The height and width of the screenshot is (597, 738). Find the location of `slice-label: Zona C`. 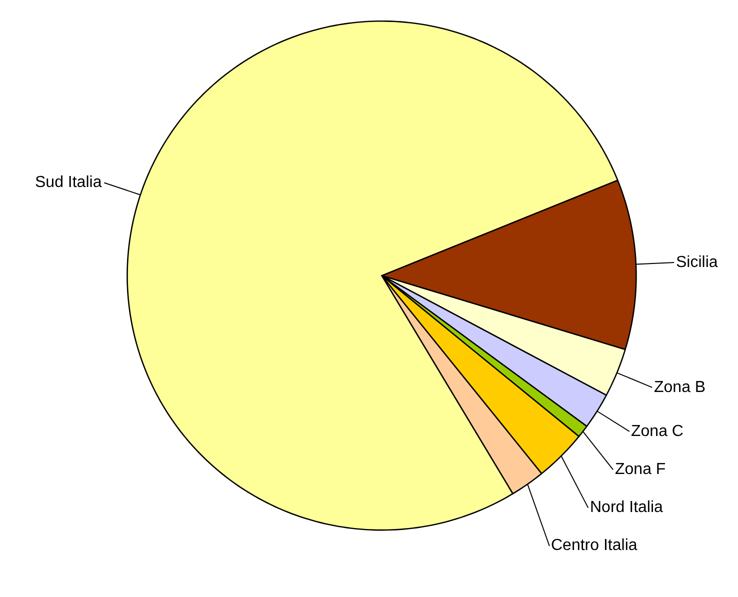

slice-label: Zona C is located at coordinates (657, 431).